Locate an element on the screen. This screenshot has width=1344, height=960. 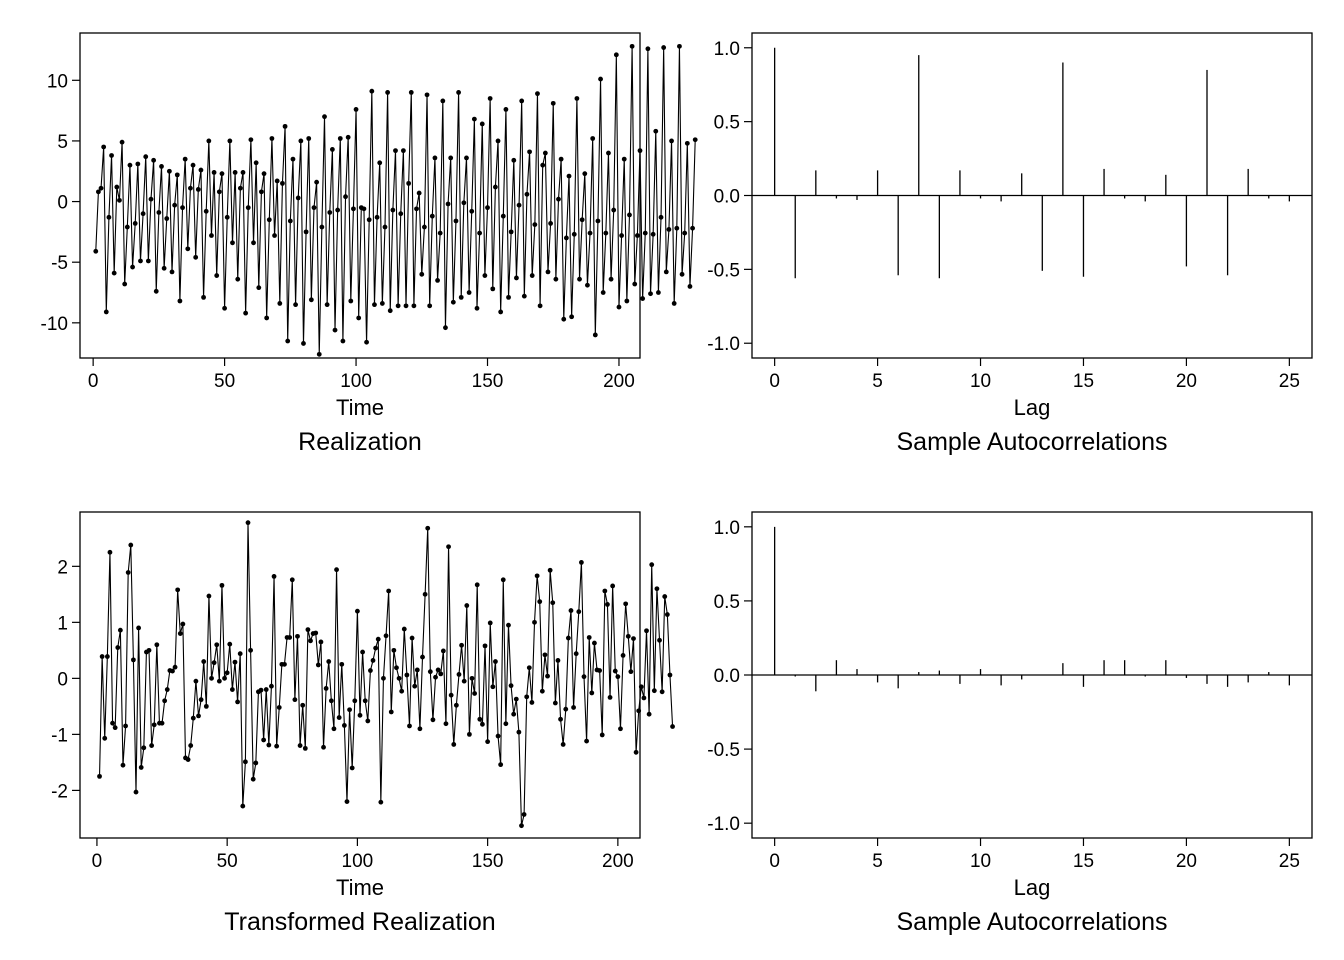
y-tick-label-2: 2 is located at coordinates (62, 567).